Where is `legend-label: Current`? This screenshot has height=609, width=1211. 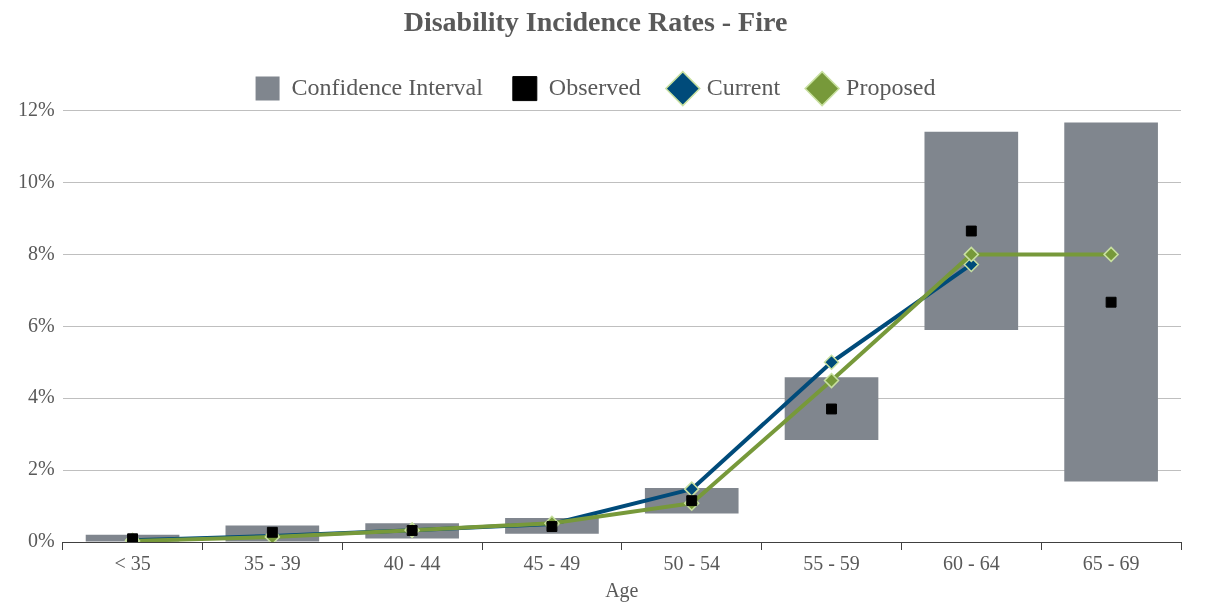
legend-label: Current is located at coordinates (743, 86).